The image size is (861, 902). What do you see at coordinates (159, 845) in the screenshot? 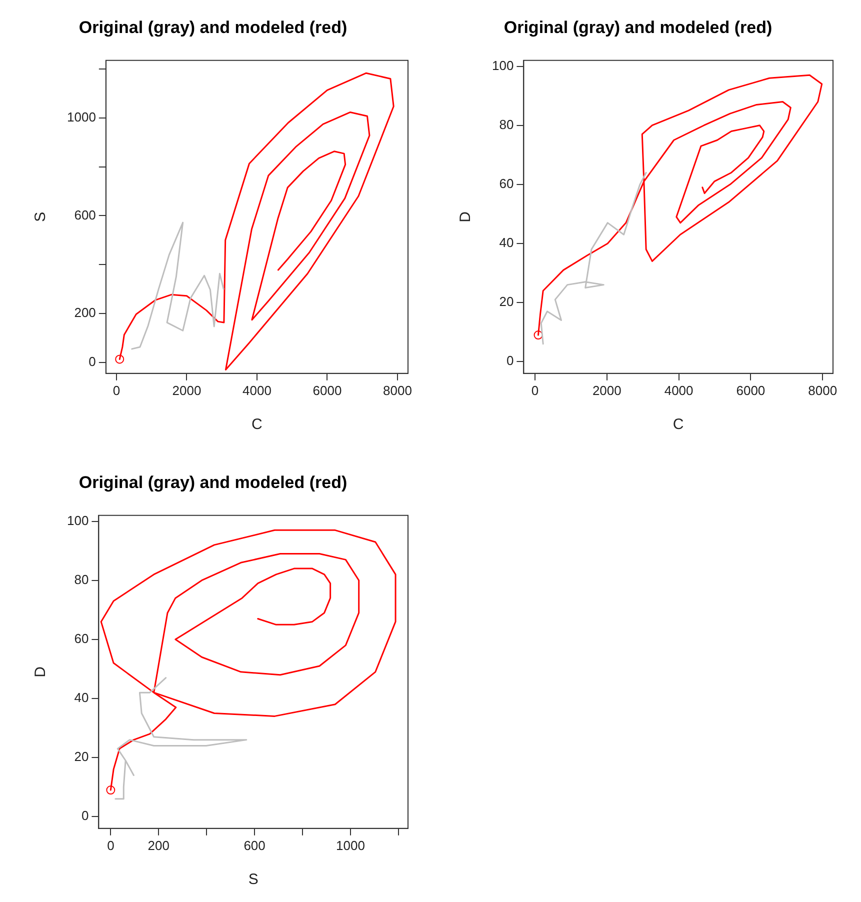
I see `x-tick-label: 200` at bounding box center [159, 845].